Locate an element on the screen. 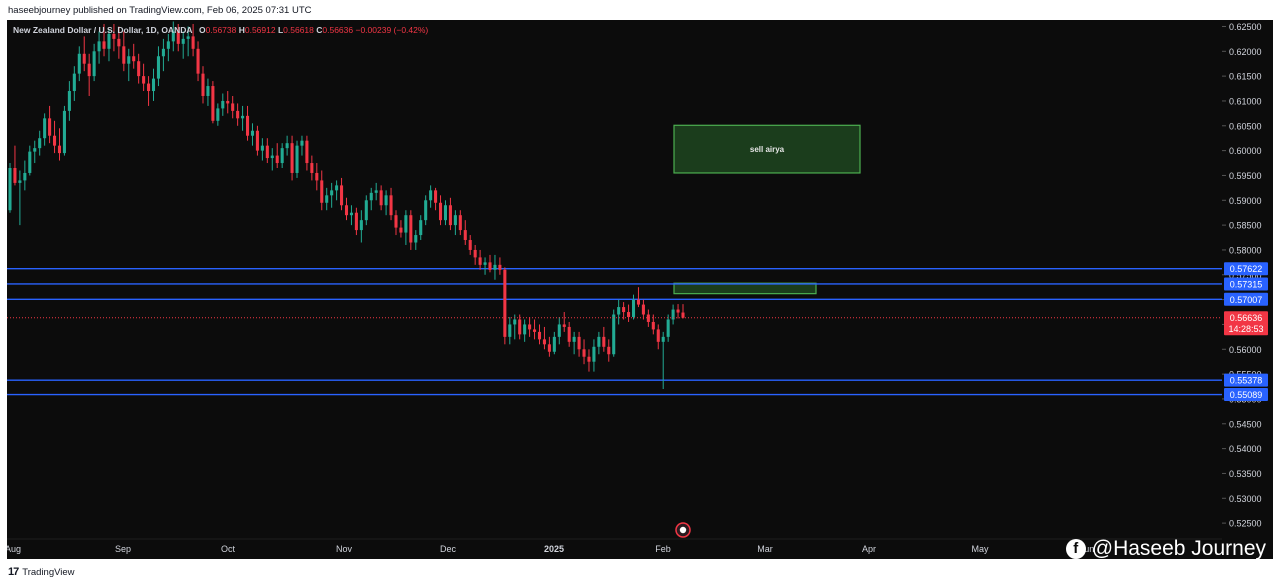 The width and height of the screenshot is (1280, 585). level-price-label: 0.57007 is located at coordinates (1246, 300).